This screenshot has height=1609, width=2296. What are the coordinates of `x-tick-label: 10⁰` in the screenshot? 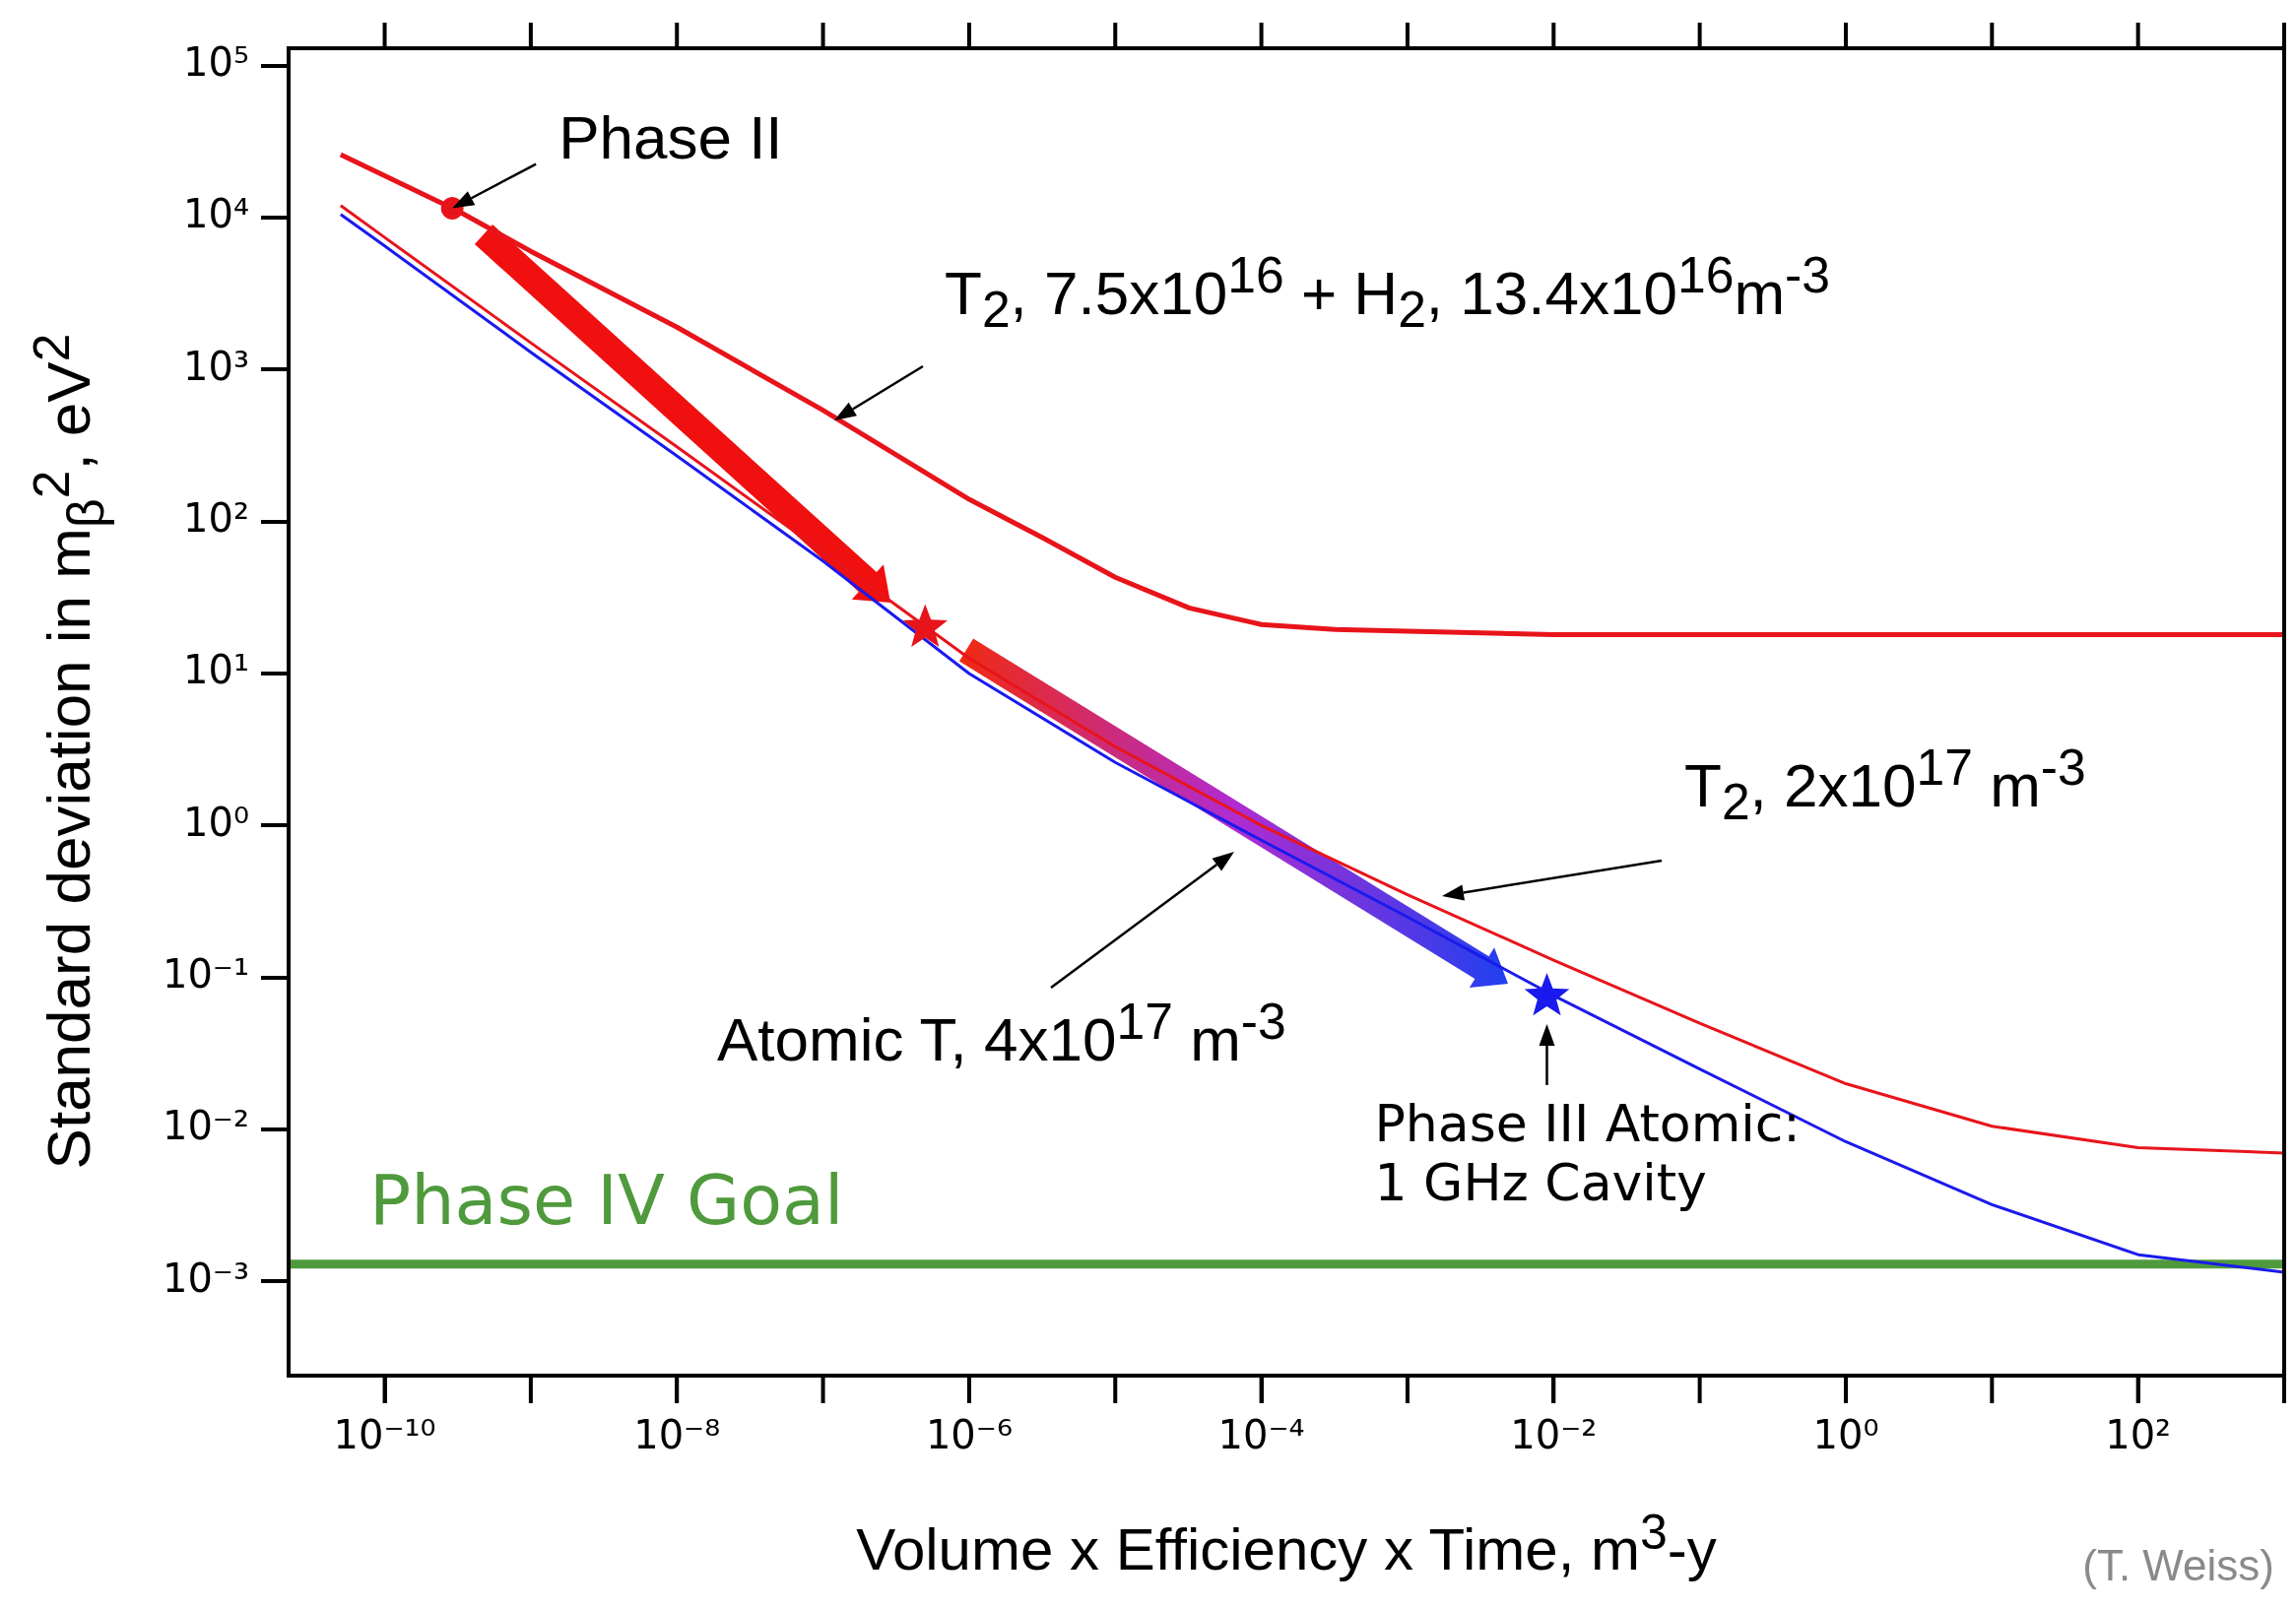 It's located at (1845, 1435).